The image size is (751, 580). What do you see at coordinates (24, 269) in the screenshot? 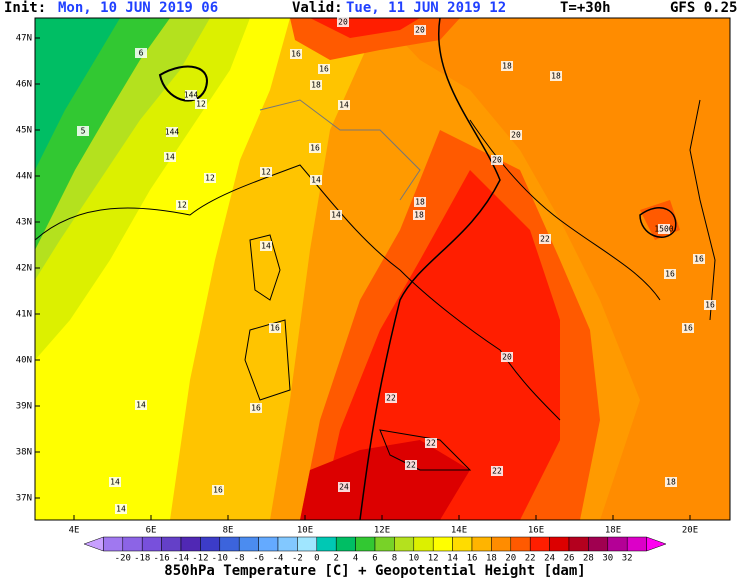
I see `lat-label: 42N` at bounding box center [24, 269].